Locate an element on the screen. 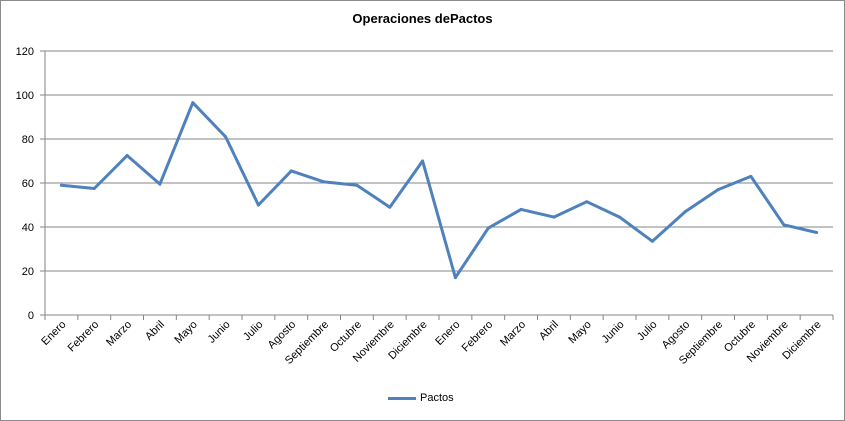 This screenshot has width=845, height=421. y-tick-label: 0 is located at coordinates (31, 316).